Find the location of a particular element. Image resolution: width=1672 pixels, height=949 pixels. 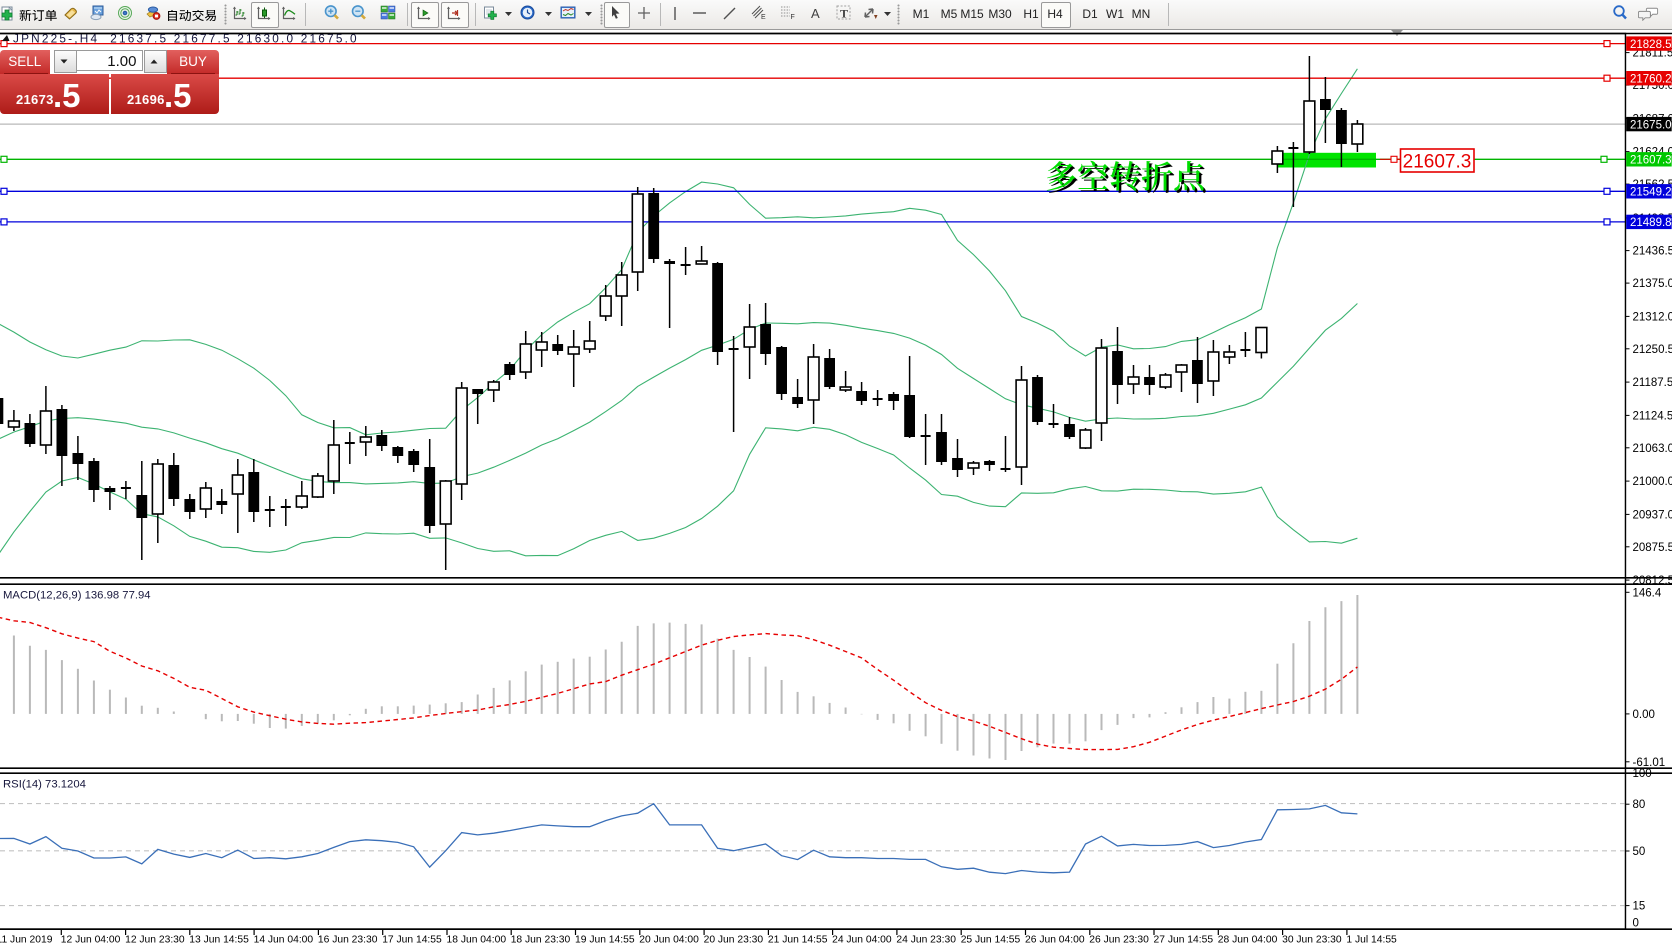

svg-text: 21760.2 is located at coordinates (1651, 79).